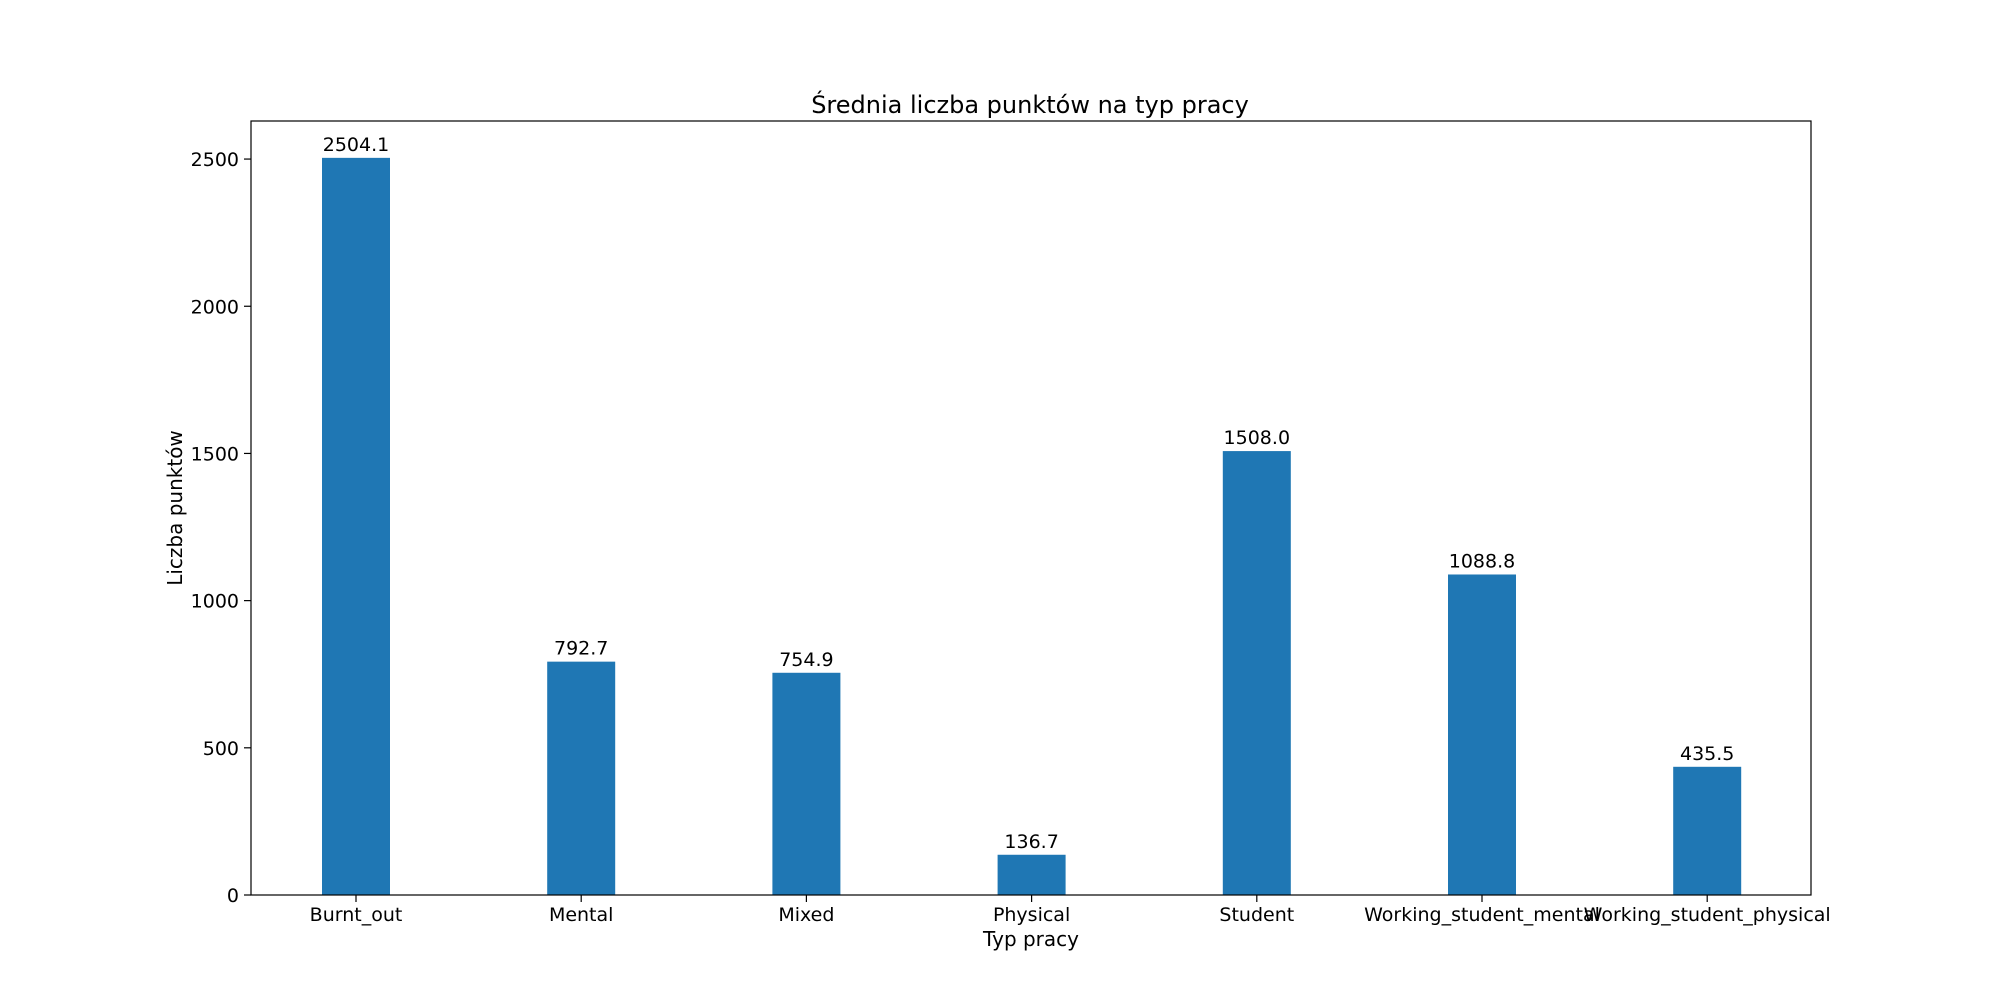 This screenshot has width=2000, height=1000. Describe the element at coordinates (581, 915) in the screenshot. I see `x-tick-label-mental: Mental` at that location.